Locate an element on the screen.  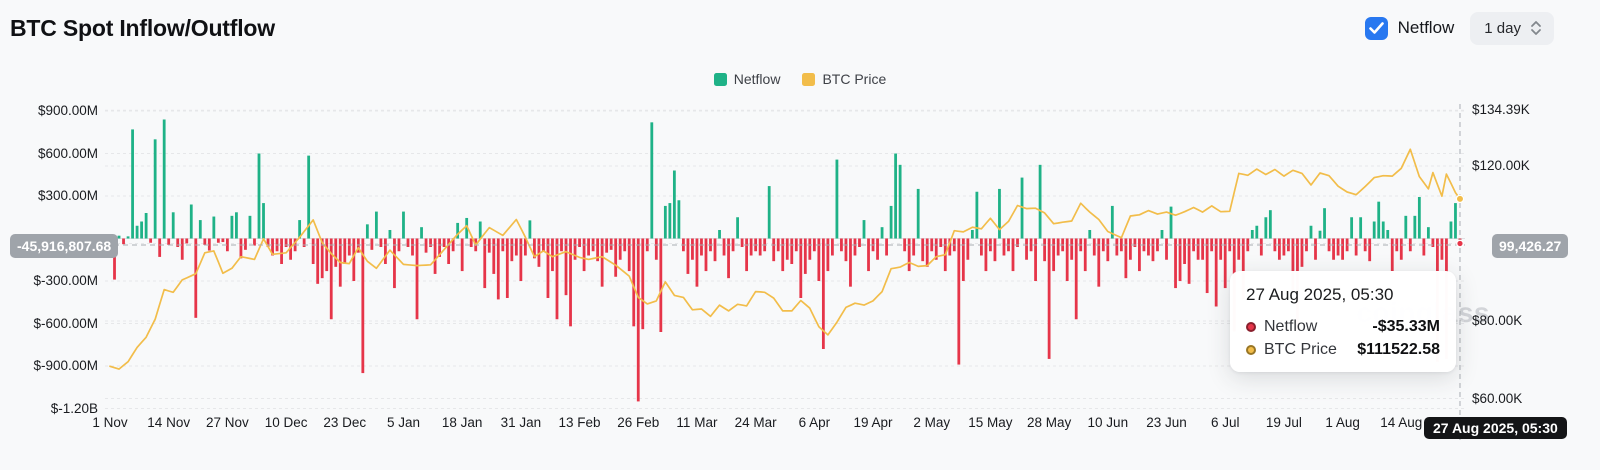
netflow-toggle: Netflow is located at coordinates (1409, 28).